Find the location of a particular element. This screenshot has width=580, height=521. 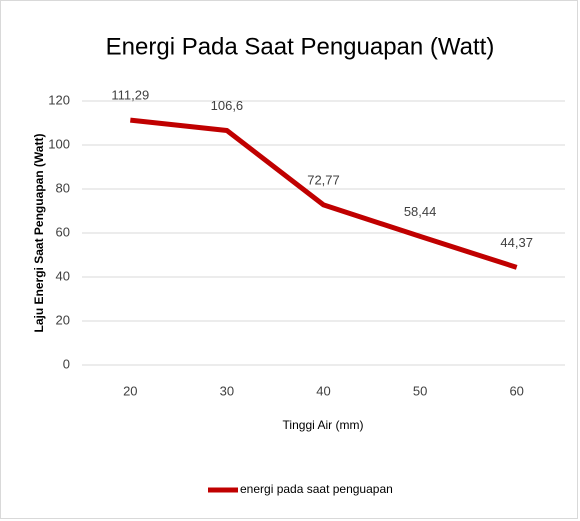

y-tick-label: 60 is located at coordinates (63, 231).